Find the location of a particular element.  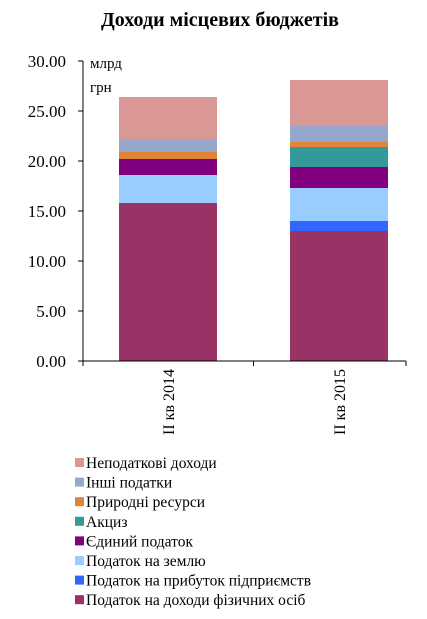

unit-label-line1: млрд is located at coordinates (106, 64).